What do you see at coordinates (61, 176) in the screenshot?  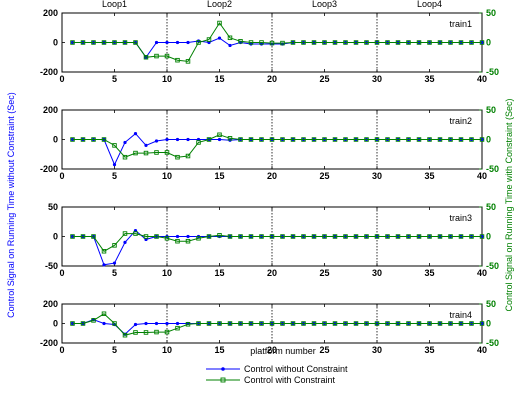 I see `x-tick-label: 0` at bounding box center [61, 176].